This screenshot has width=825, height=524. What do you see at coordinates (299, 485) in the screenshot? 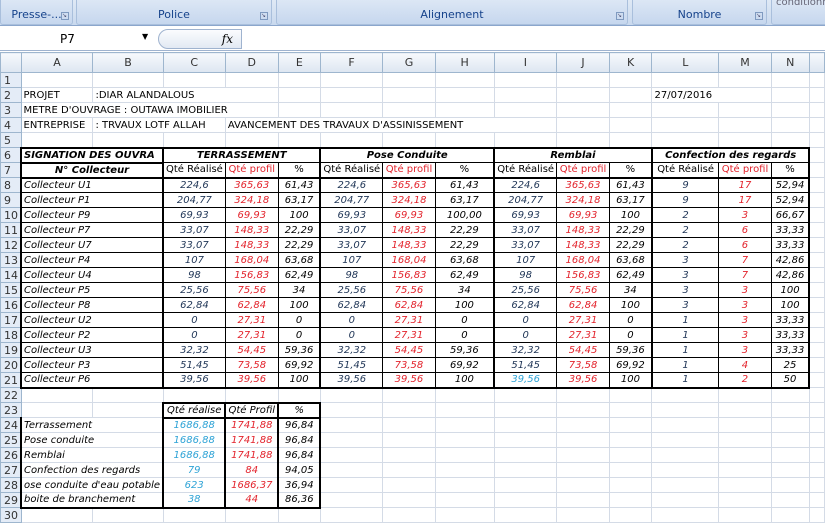
I see `summary-percent: 36,94` at bounding box center [299, 485].